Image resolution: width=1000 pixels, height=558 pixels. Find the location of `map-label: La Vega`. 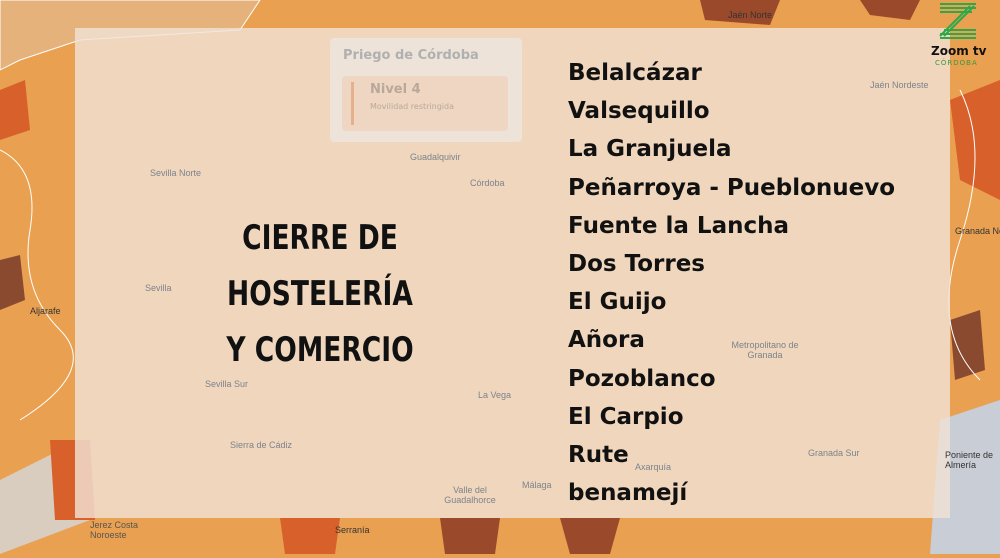

map-label: La Vega is located at coordinates (495, 395).